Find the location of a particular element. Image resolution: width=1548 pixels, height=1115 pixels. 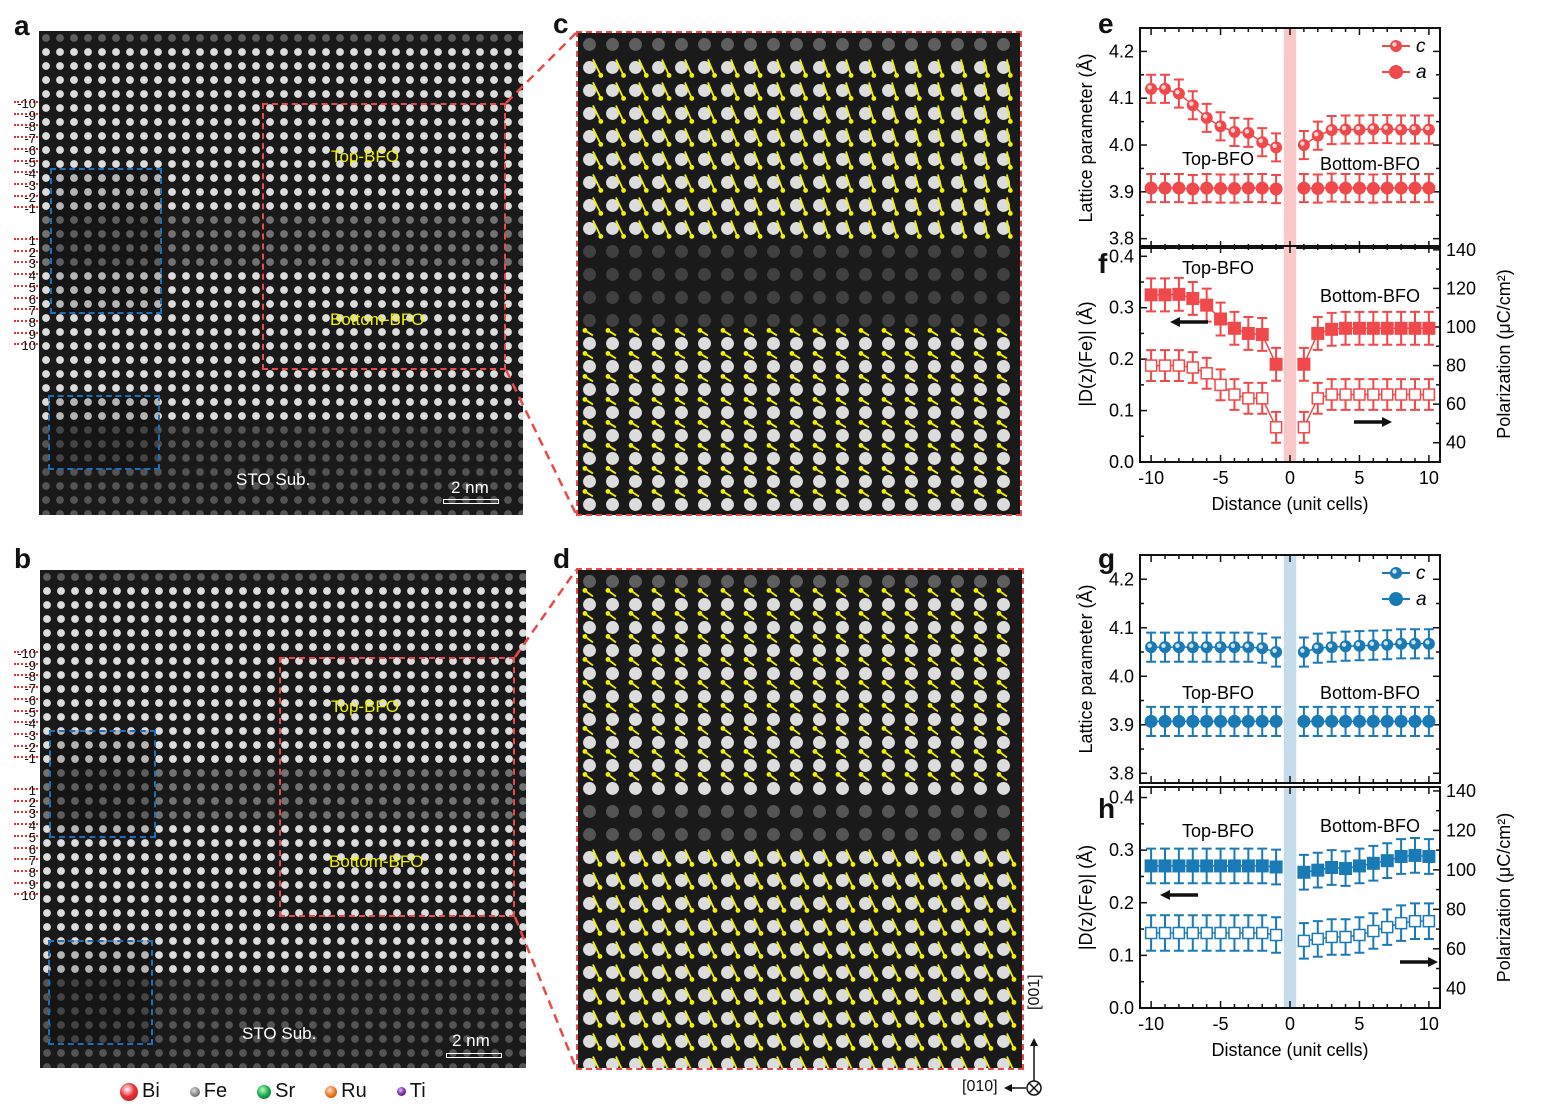

series-line-Polarization is located at coordinates (1214, 934).